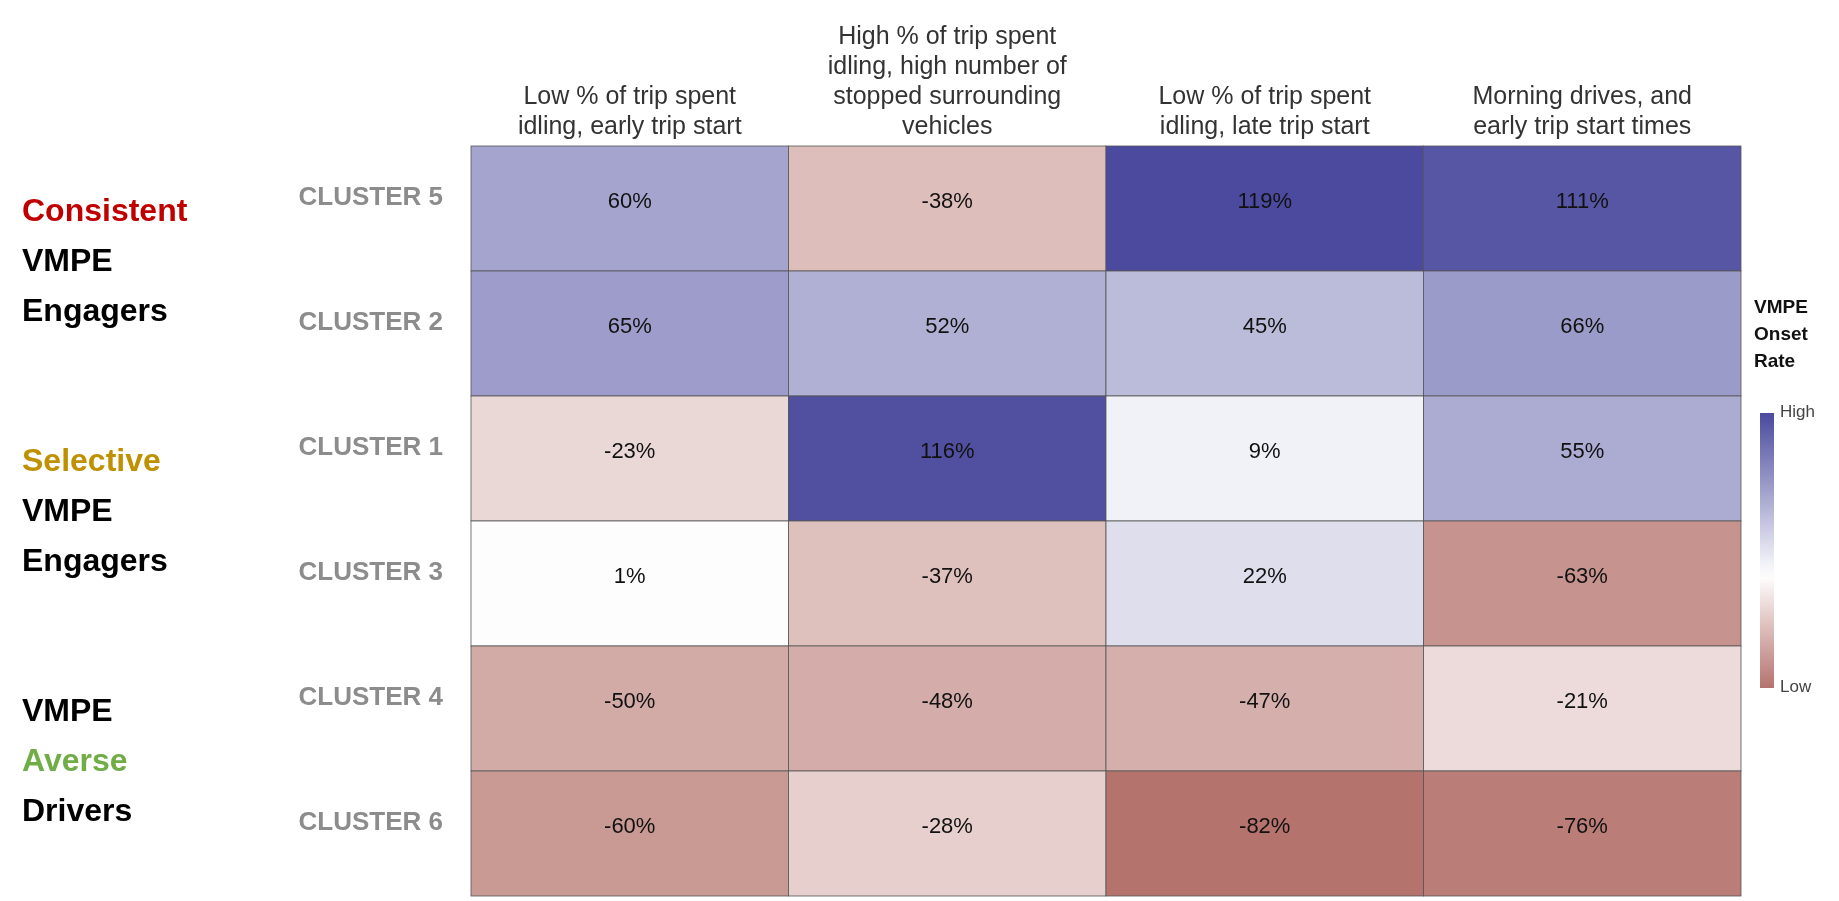 Image resolution: width=1839 pixels, height=901 pixels. What do you see at coordinates (1265, 826) in the screenshot?
I see `data-label: -82%` at bounding box center [1265, 826].